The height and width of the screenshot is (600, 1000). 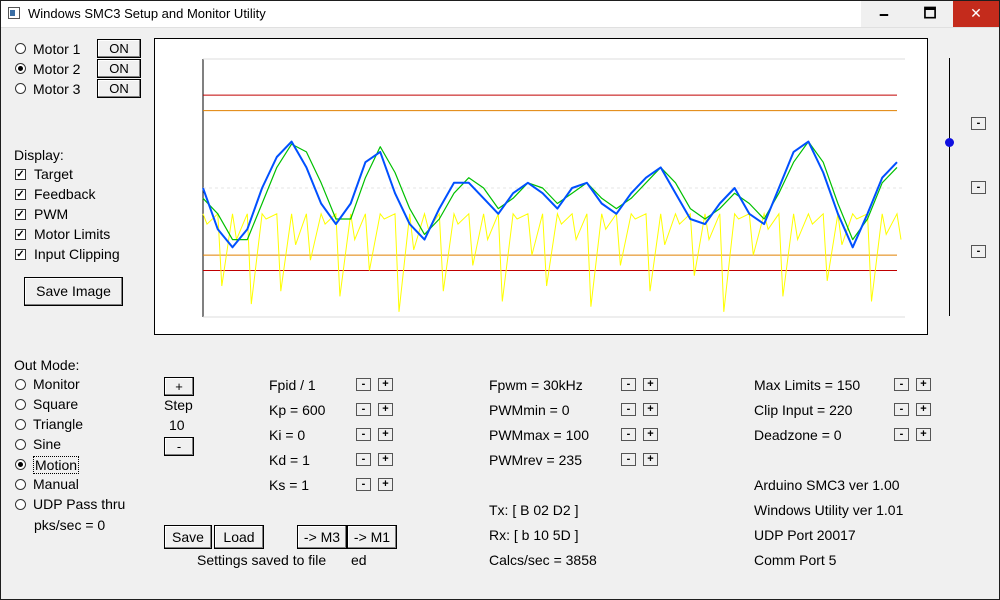 I want to click on app-icon, so click(x=14, y=13).